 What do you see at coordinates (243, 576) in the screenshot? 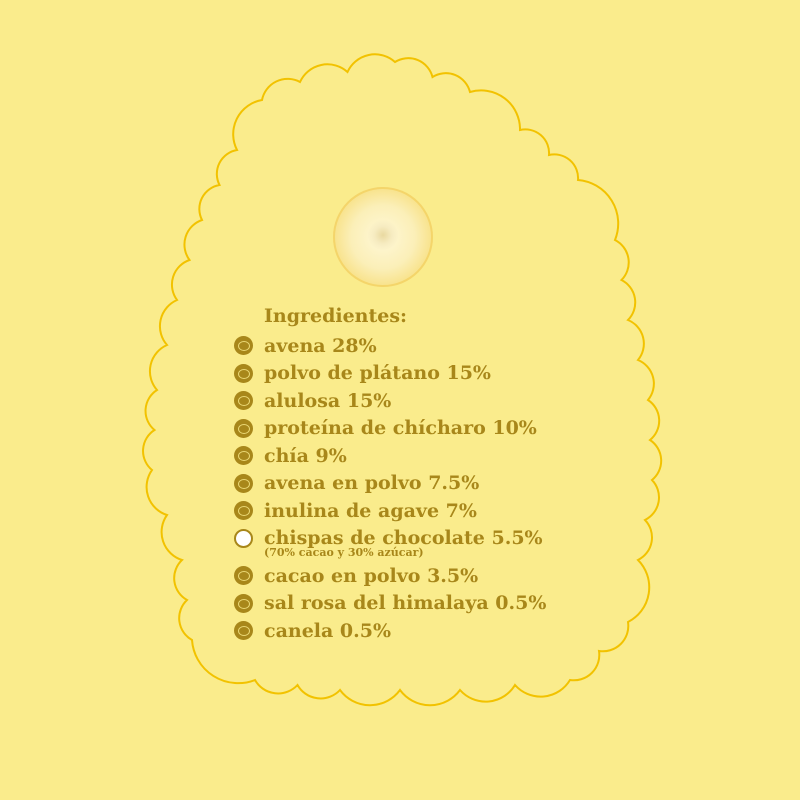
I see `cacao-icon` at bounding box center [243, 576].